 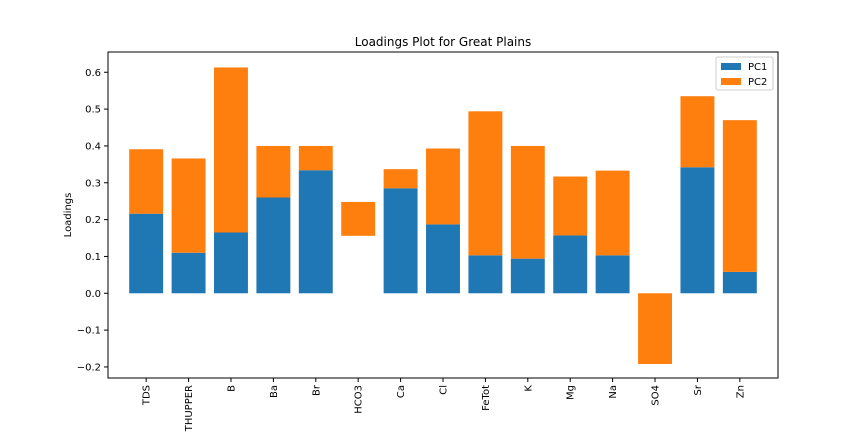 I want to click on y-tick-label: 0.2, so click(x=93, y=220).